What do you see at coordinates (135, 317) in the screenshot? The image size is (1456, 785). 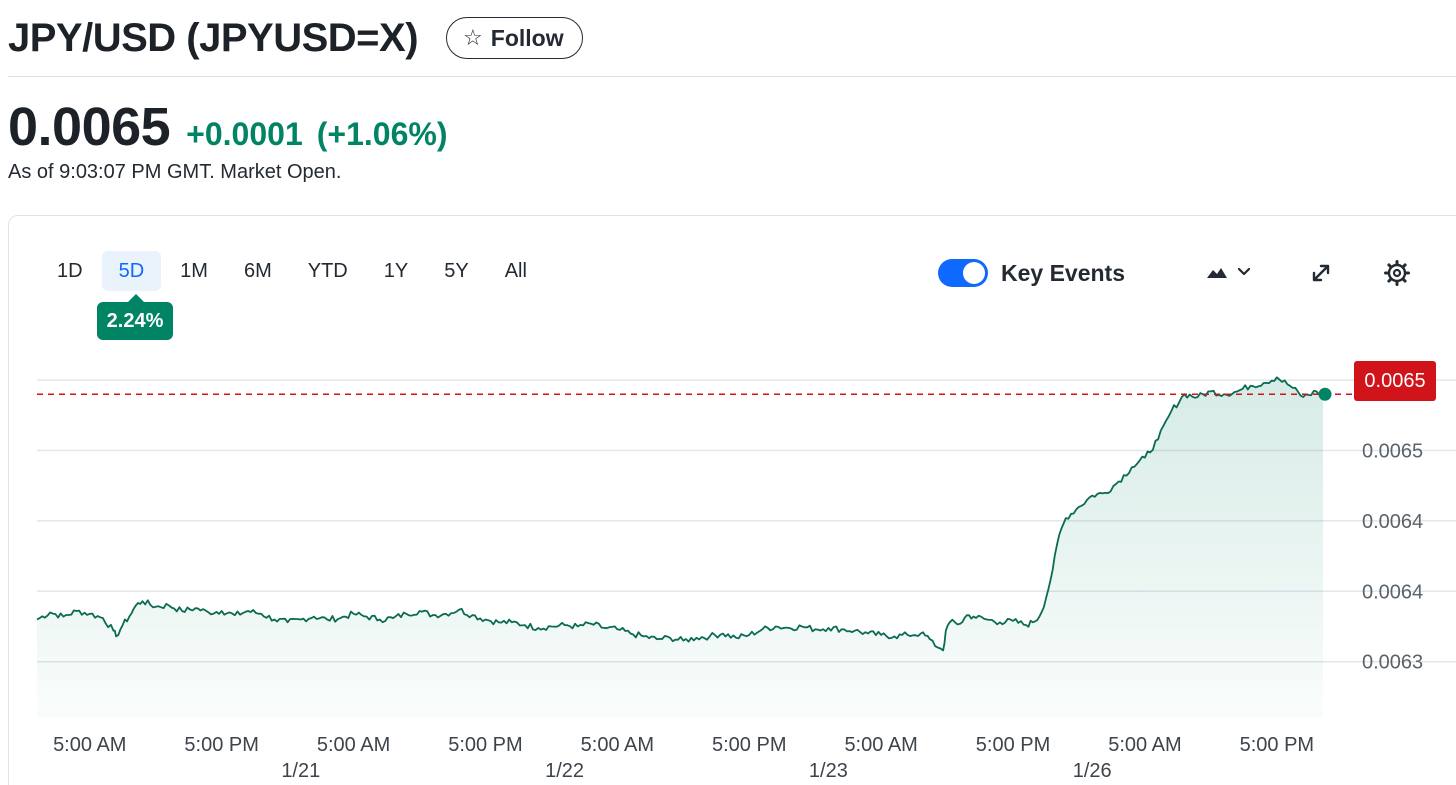 I see `period-change-badge: 2.24%` at bounding box center [135, 317].